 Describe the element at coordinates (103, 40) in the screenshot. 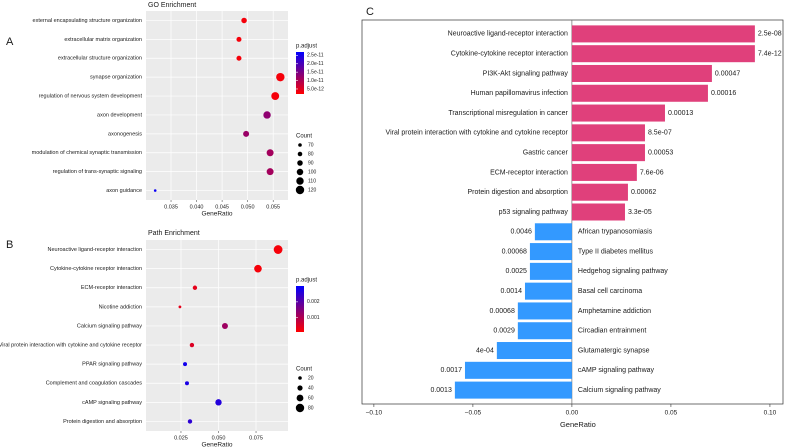

I see `y-tick-label: extracellular matrix organization` at that location.